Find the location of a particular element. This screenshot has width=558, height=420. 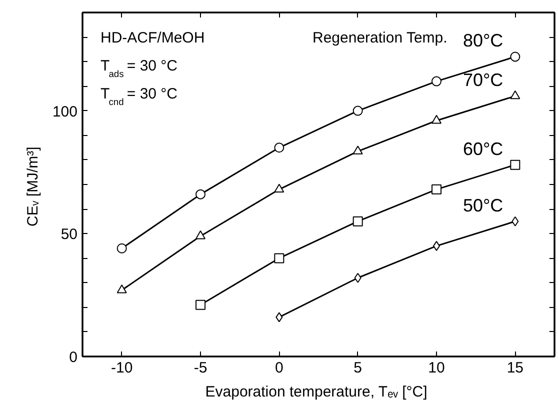

x-axis-title: Evaporation temperature, Tₑᵥ [°C] is located at coordinates (316, 392).